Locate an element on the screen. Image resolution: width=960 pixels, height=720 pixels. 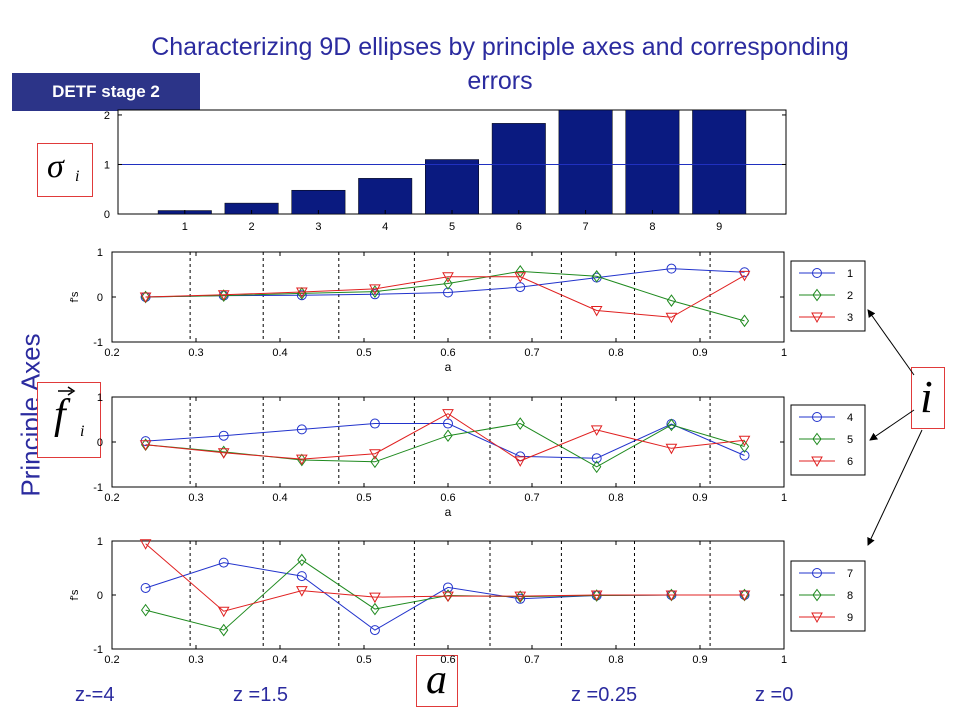
z-label-4: z =0 is located at coordinates (774, 695).